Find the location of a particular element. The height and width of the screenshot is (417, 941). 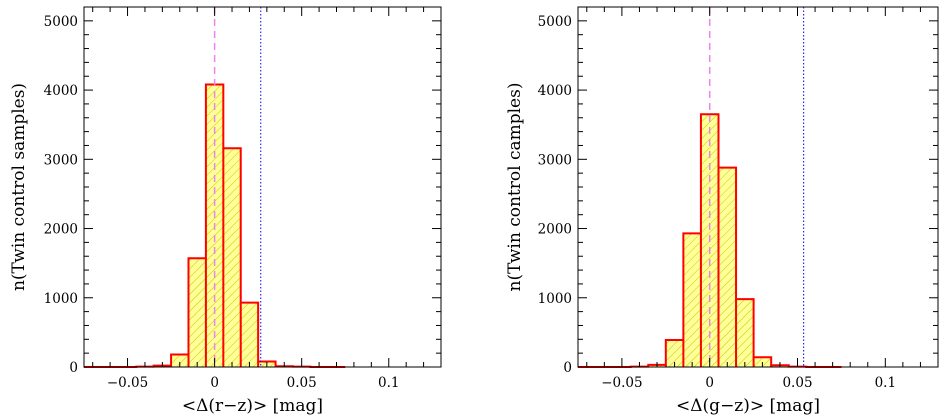

y-axis-label: n(Twin control camples) is located at coordinates (515, 187).